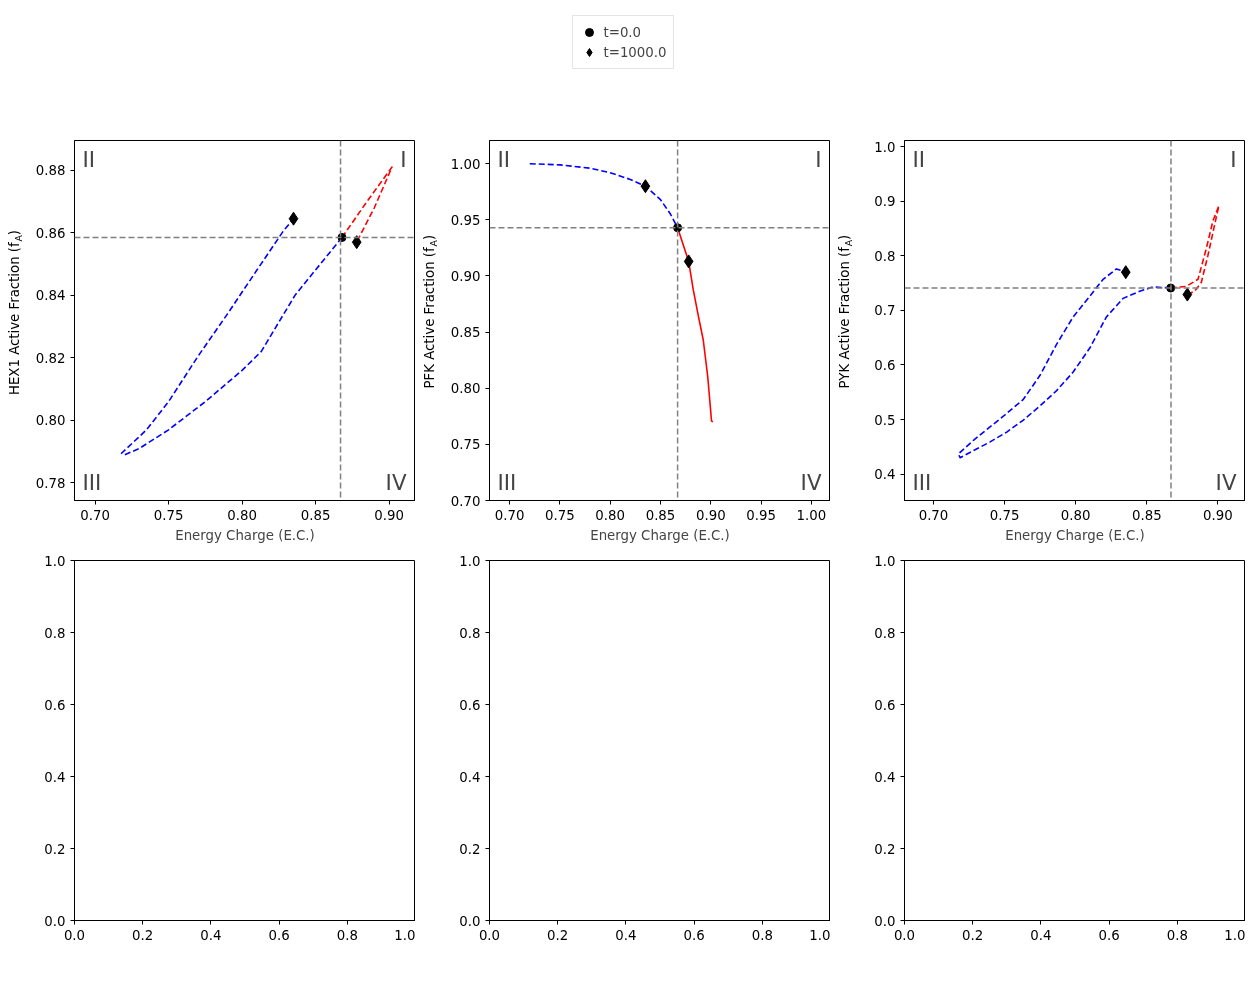 The width and height of the screenshot is (1257, 989). Describe the element at coordinates (845, 311) in the screenshot. I see `y-axis-title: PYK Active Fraction (fA)` at that location.